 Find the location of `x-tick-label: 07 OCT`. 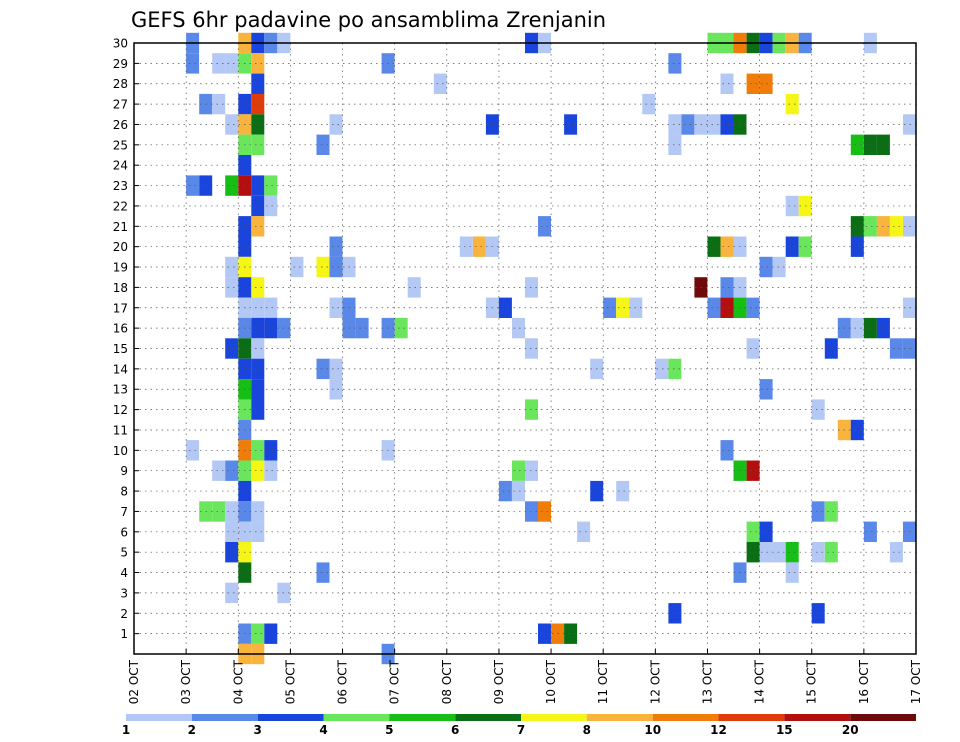

x-tick-label: 07 OCT is located at coordinates (395, 681).